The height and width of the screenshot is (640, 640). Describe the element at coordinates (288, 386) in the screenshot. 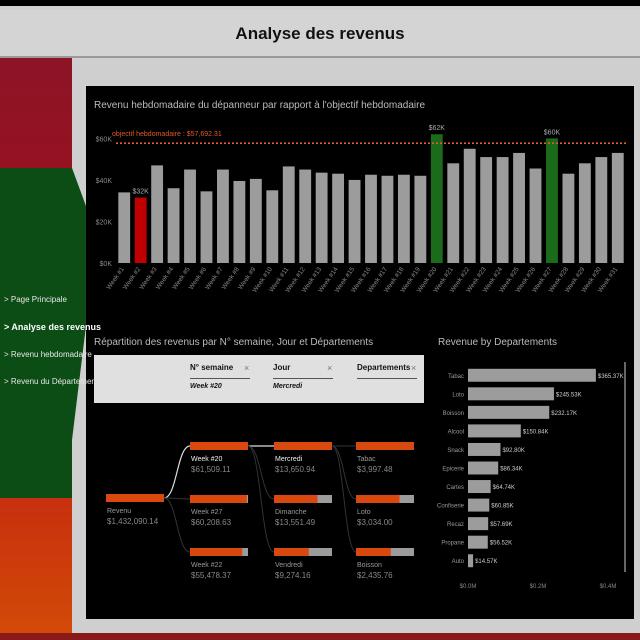

I see `filter-jour-value: Mercredi` at that location.